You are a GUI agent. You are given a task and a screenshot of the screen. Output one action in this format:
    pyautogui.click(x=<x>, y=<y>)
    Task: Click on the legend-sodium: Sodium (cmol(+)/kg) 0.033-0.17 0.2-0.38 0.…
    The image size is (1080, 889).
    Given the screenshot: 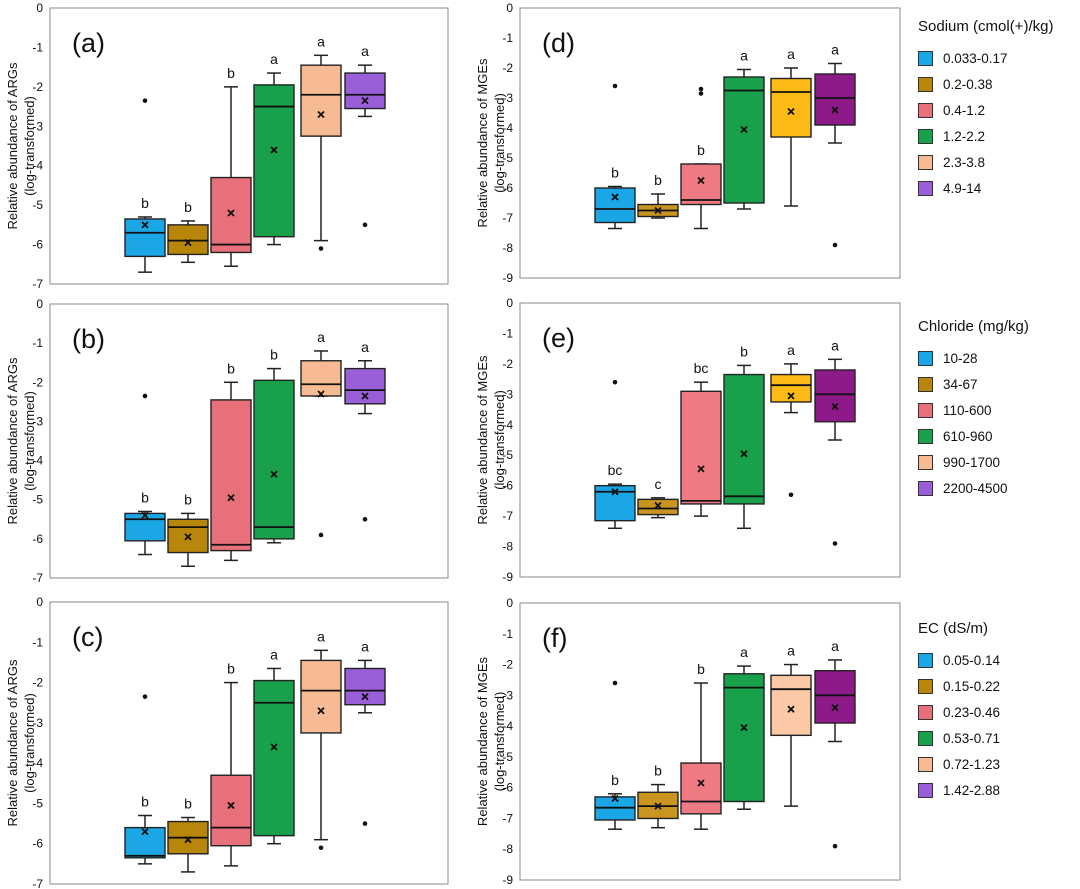 What is the action you would take?
    pyautogui.click(x=998, y=109)
    